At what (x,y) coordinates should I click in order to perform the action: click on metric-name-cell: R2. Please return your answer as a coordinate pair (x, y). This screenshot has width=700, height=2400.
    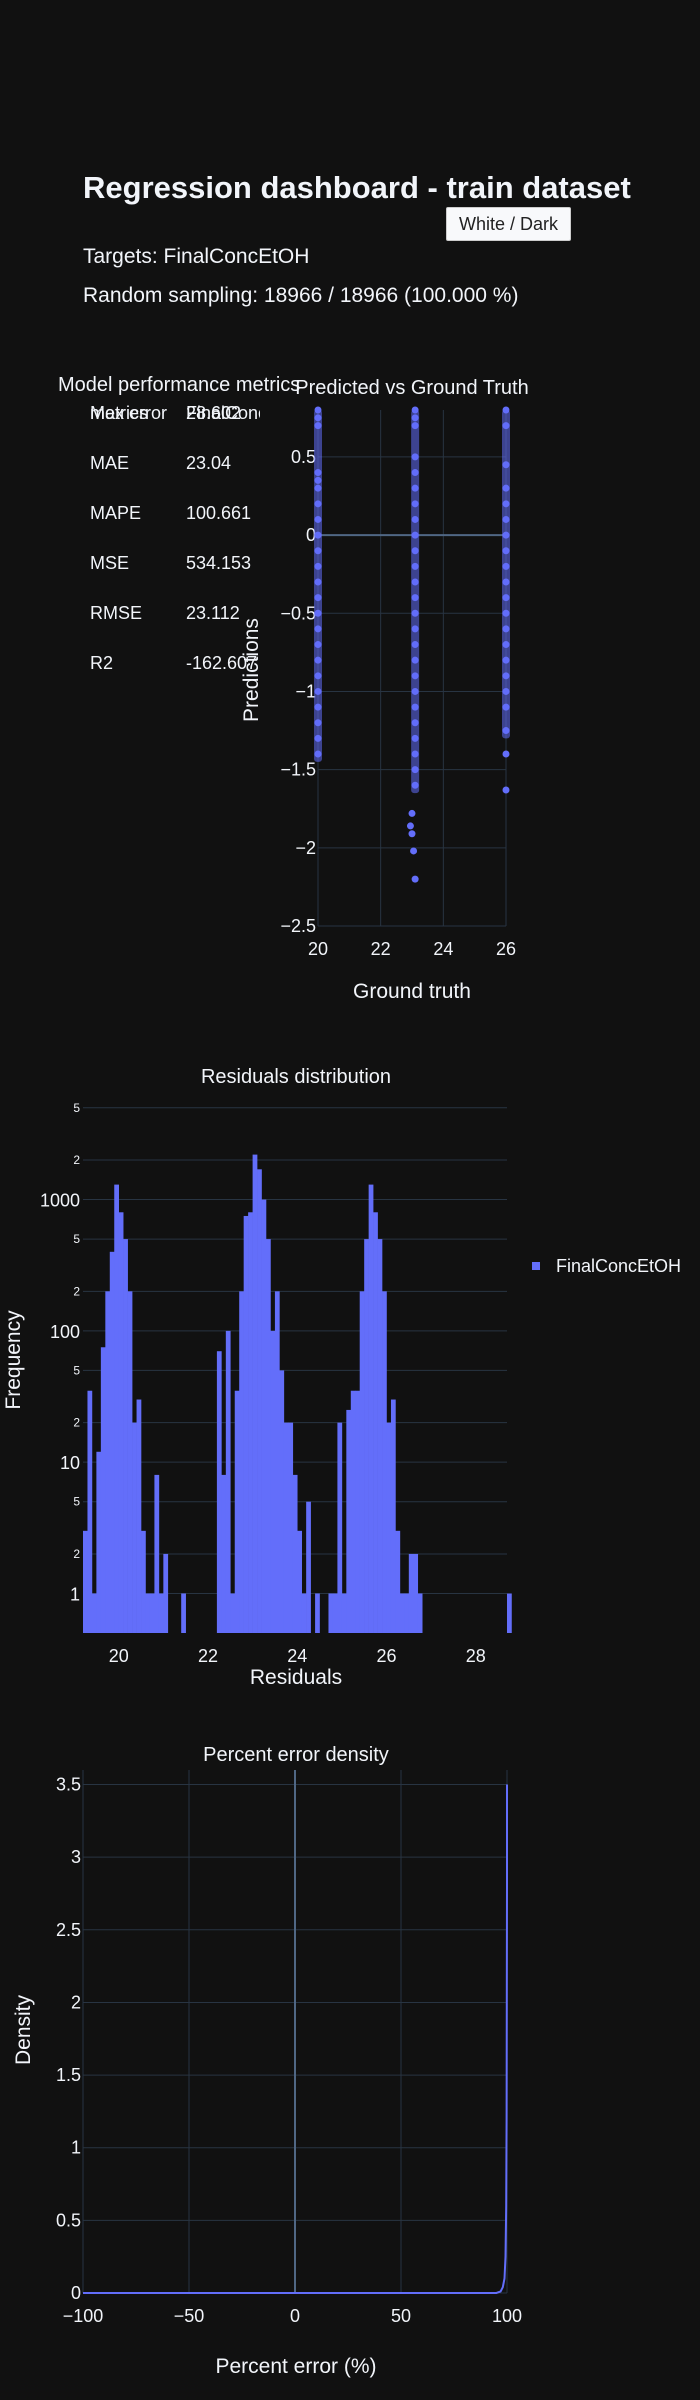
    Looking at the image, I should click on (102, 663).